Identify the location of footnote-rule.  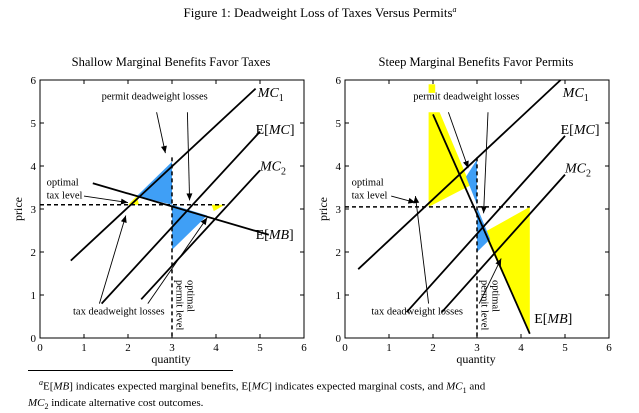
(130, 370).